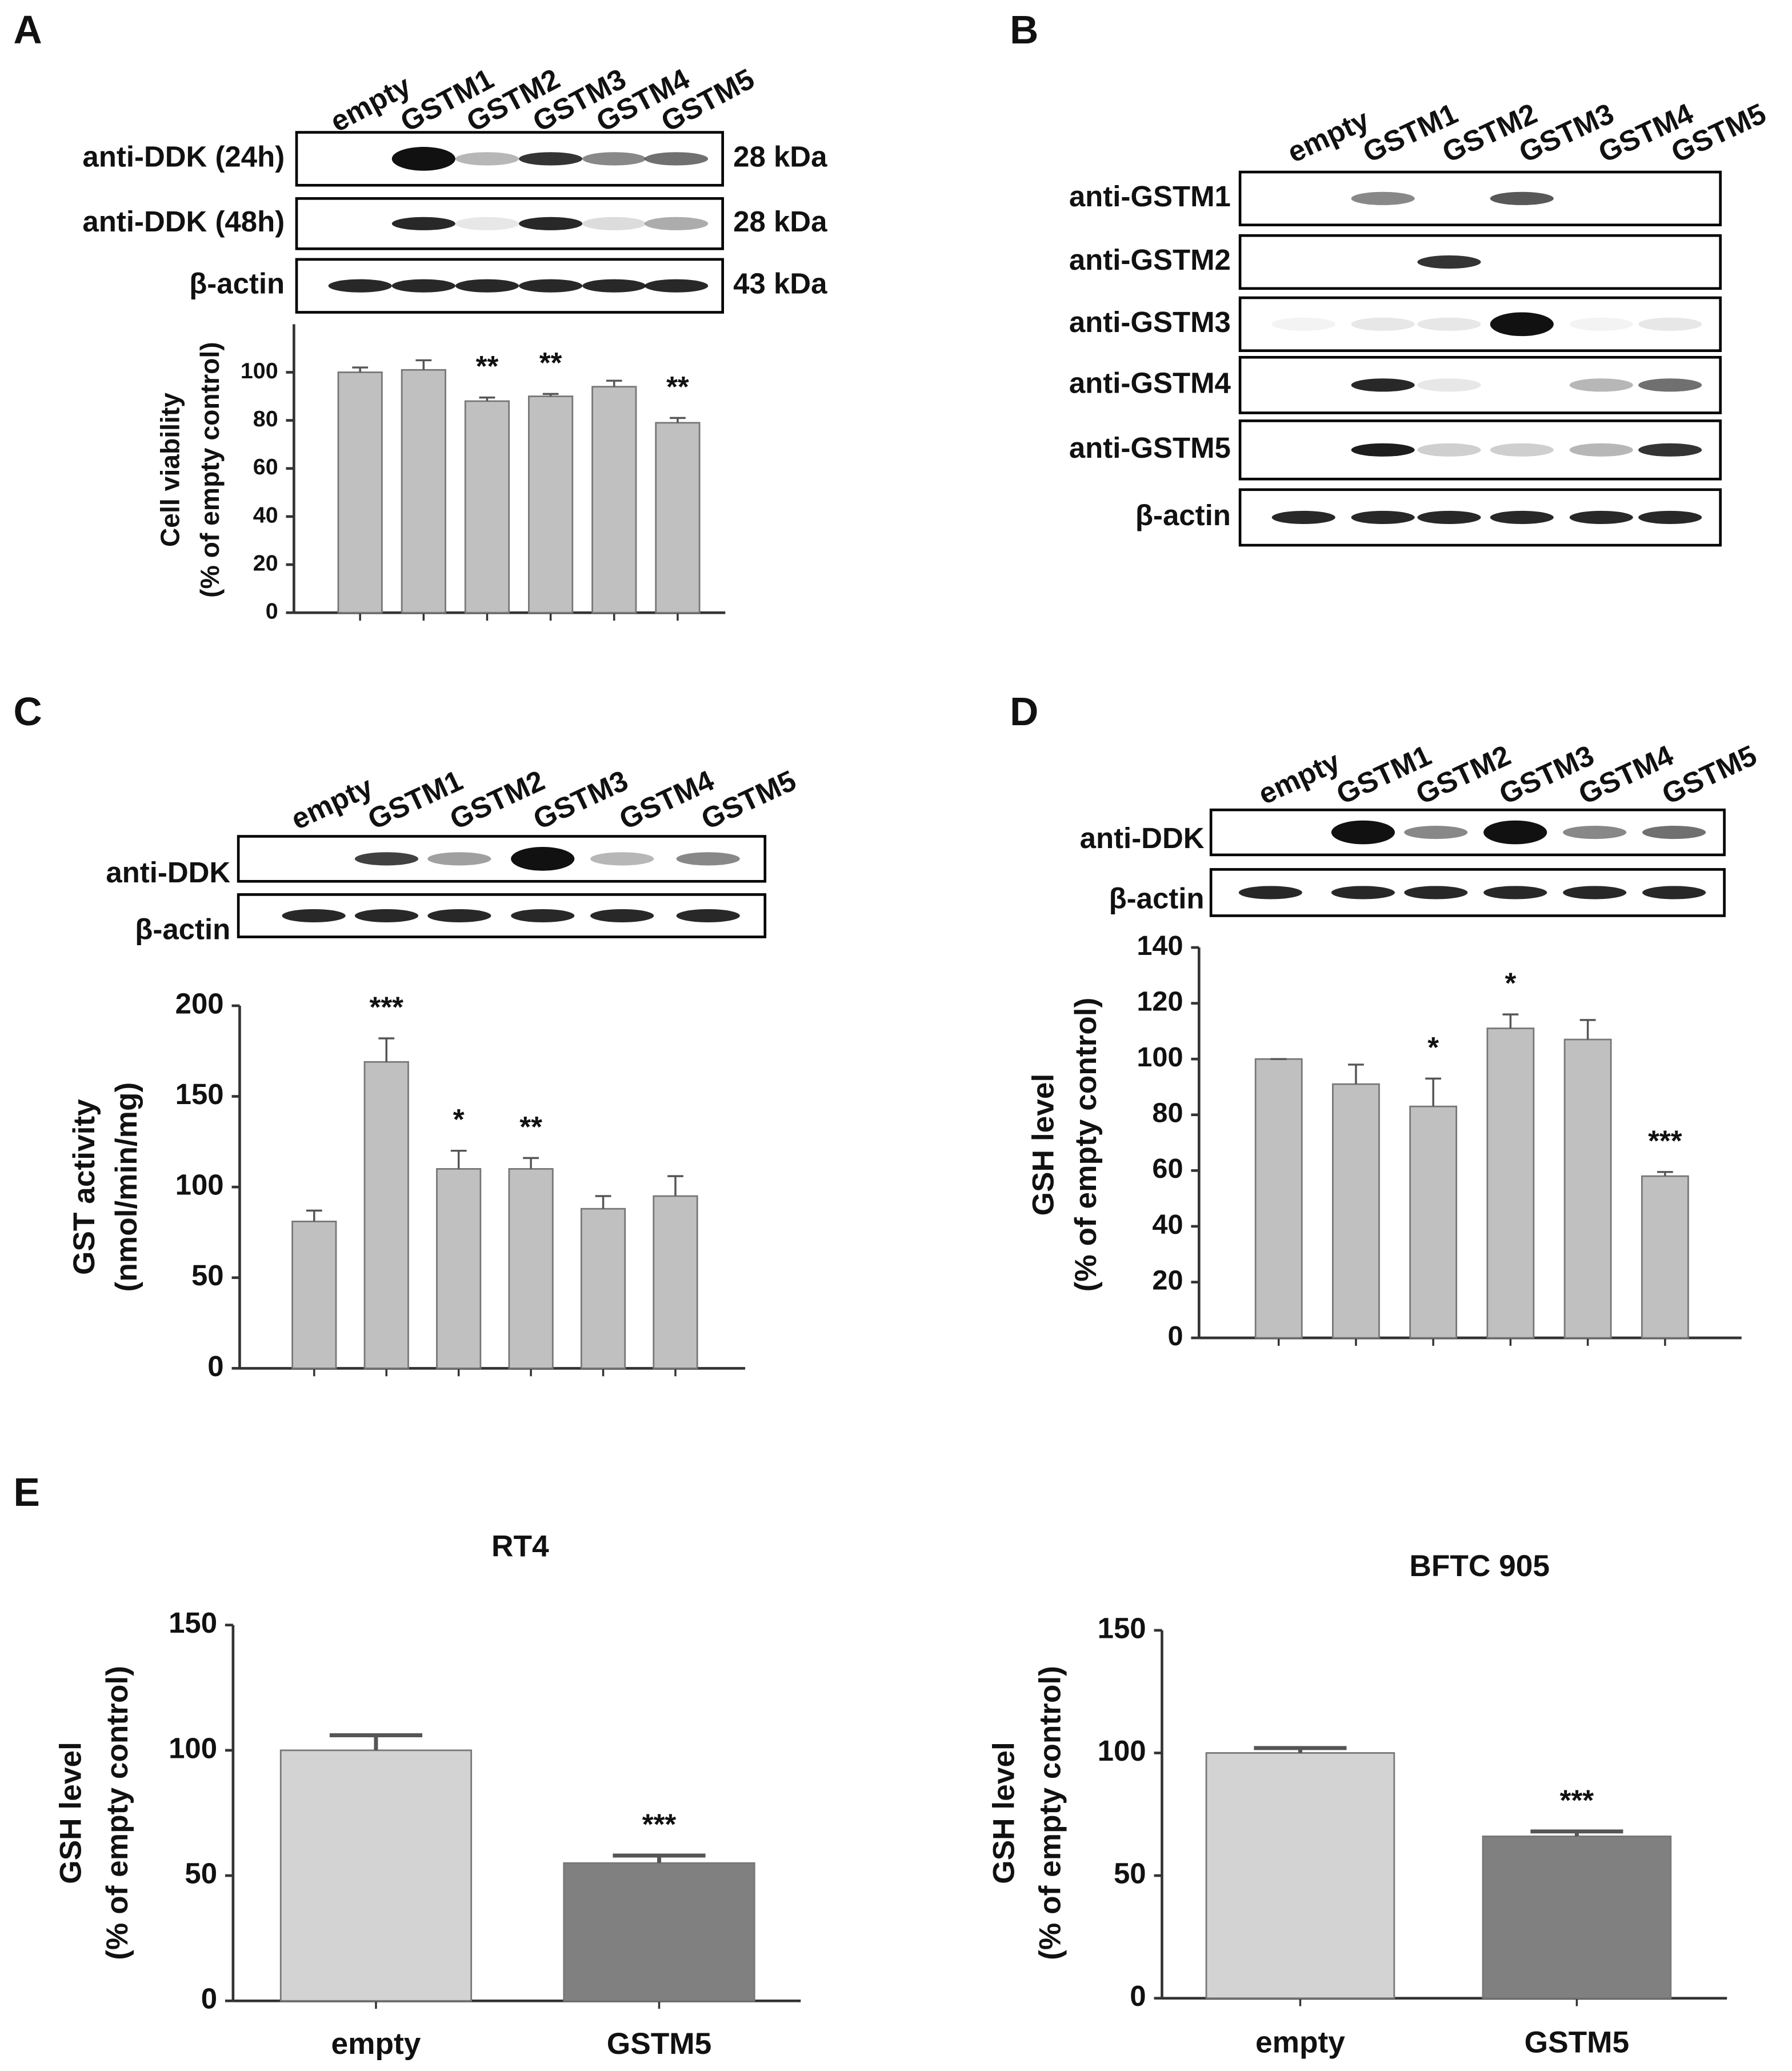 The height and width of the screenshot is (2071, 1792). I want to click on y-axis-label: GSH level, so click(1044, 1145).